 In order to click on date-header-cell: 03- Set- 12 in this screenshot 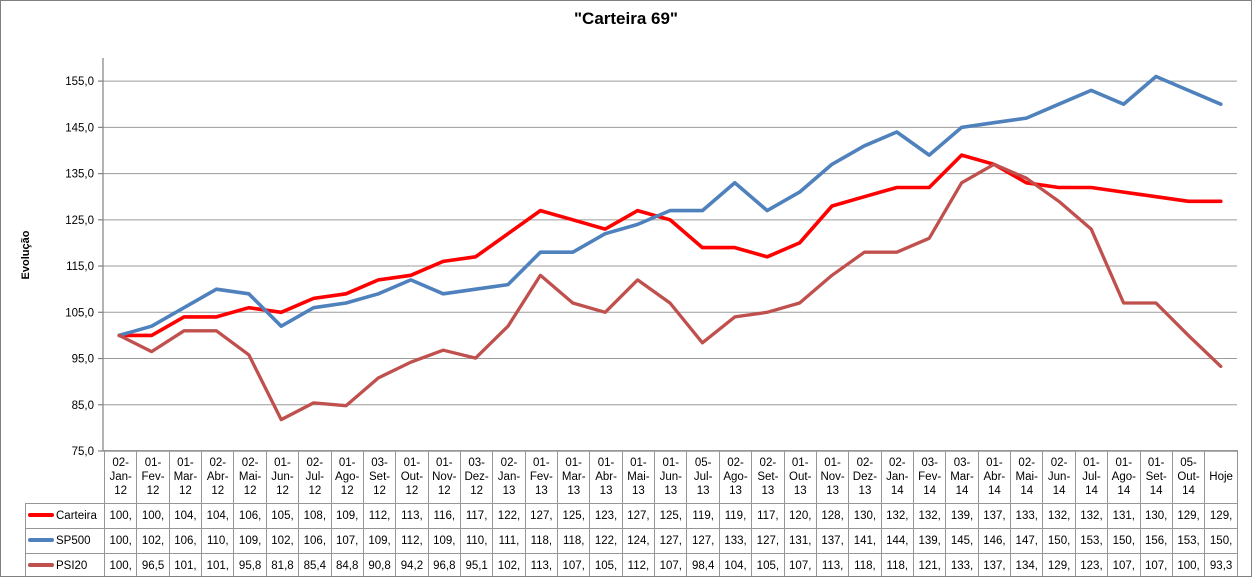, I will do `click(379, 477)`.